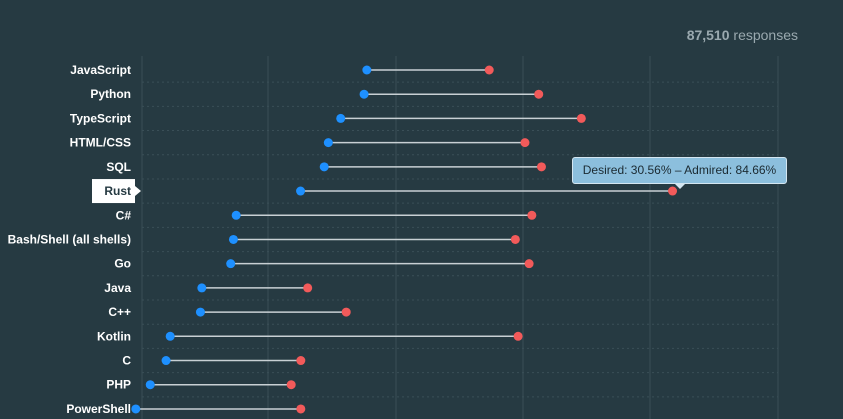  Describe the element at coordinates (98, 409) in the screenshot. I see `category-label: PowerShell` at that location.